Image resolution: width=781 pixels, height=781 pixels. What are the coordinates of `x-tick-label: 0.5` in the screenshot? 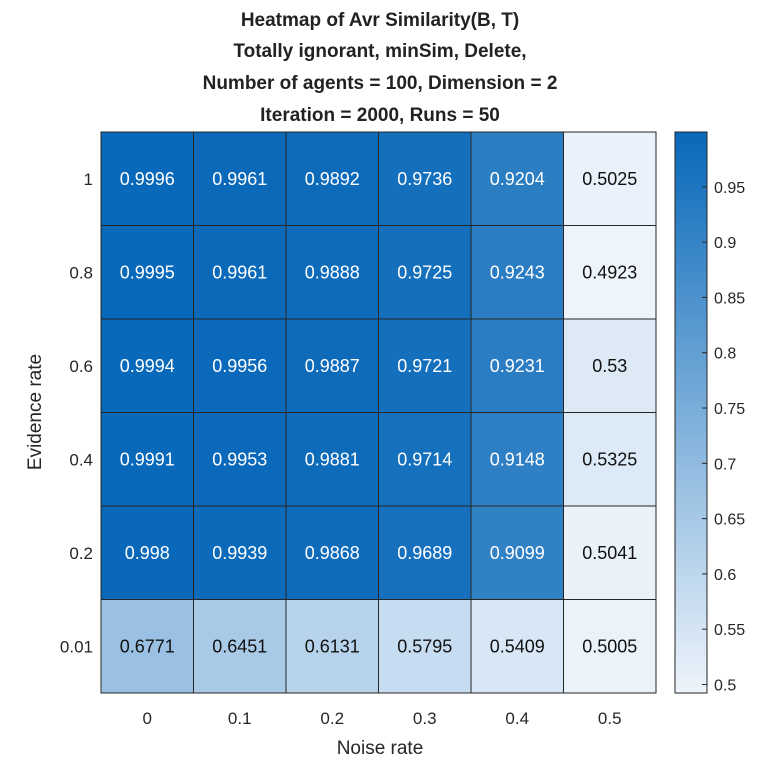 It's located at (610, 718).